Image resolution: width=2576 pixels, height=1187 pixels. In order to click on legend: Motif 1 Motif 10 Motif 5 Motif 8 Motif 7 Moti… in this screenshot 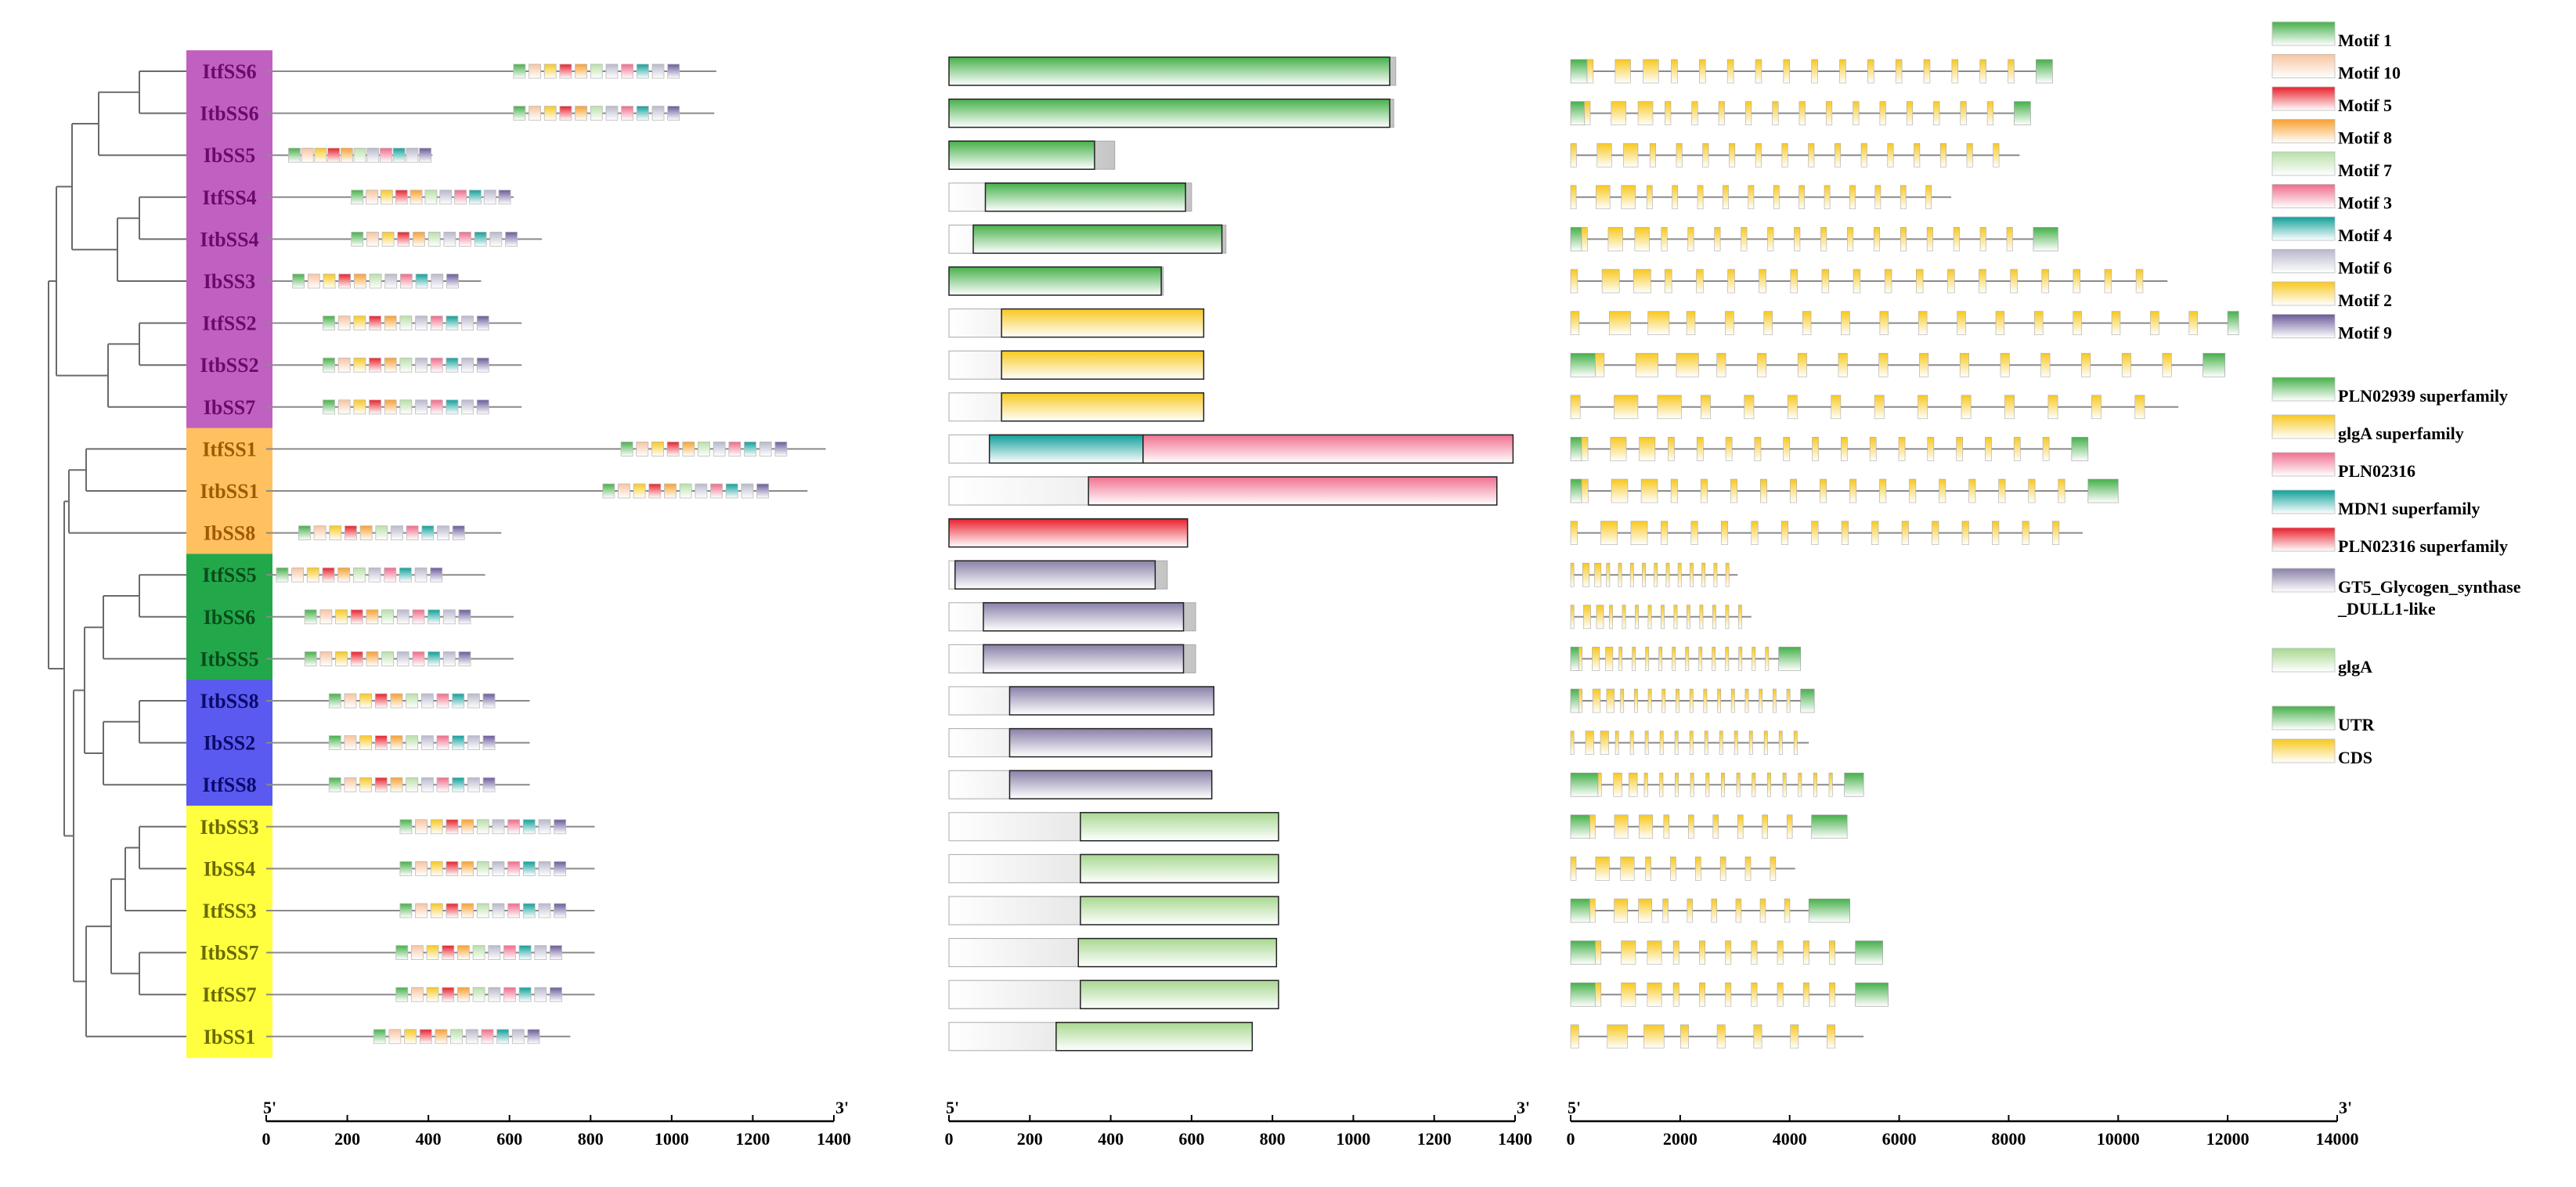, I will do `click(2396, 394)`.